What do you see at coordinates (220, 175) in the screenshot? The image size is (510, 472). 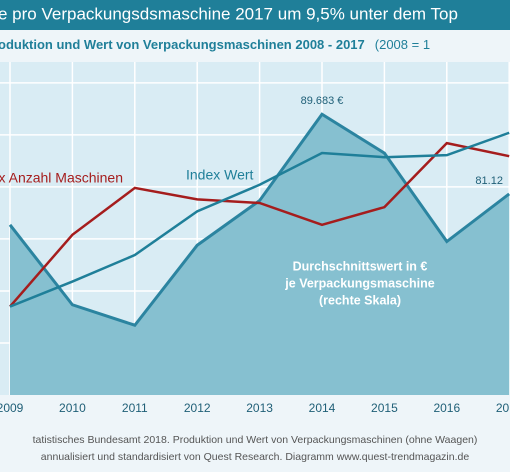 I see `legend-label: Index Wert` at bounding box center [220, 175].